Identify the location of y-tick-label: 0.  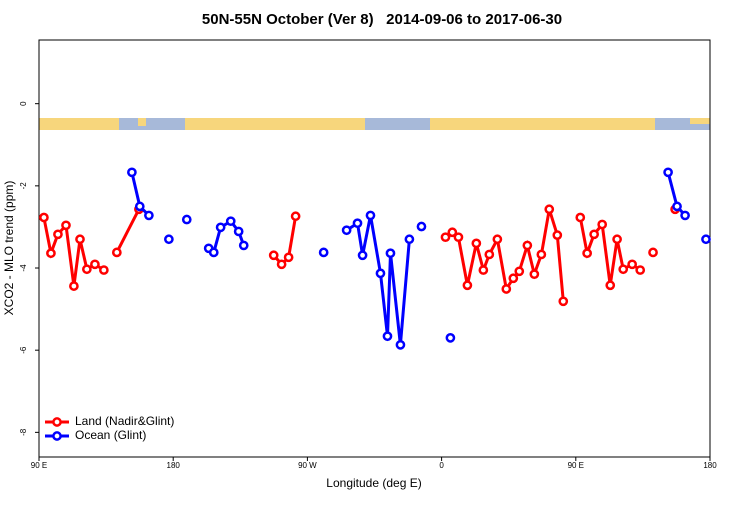
(23, 103).